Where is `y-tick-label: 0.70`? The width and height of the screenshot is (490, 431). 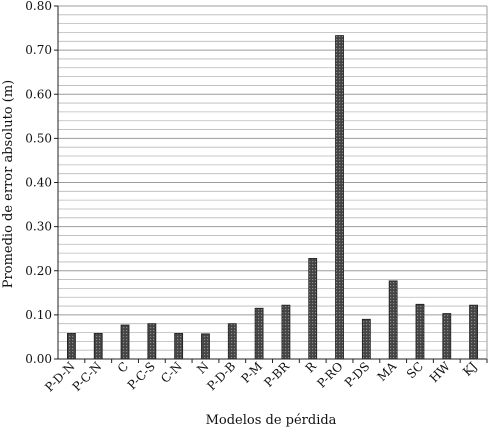
y-tick-label: 0.70 is located at coordinates (38, 50).